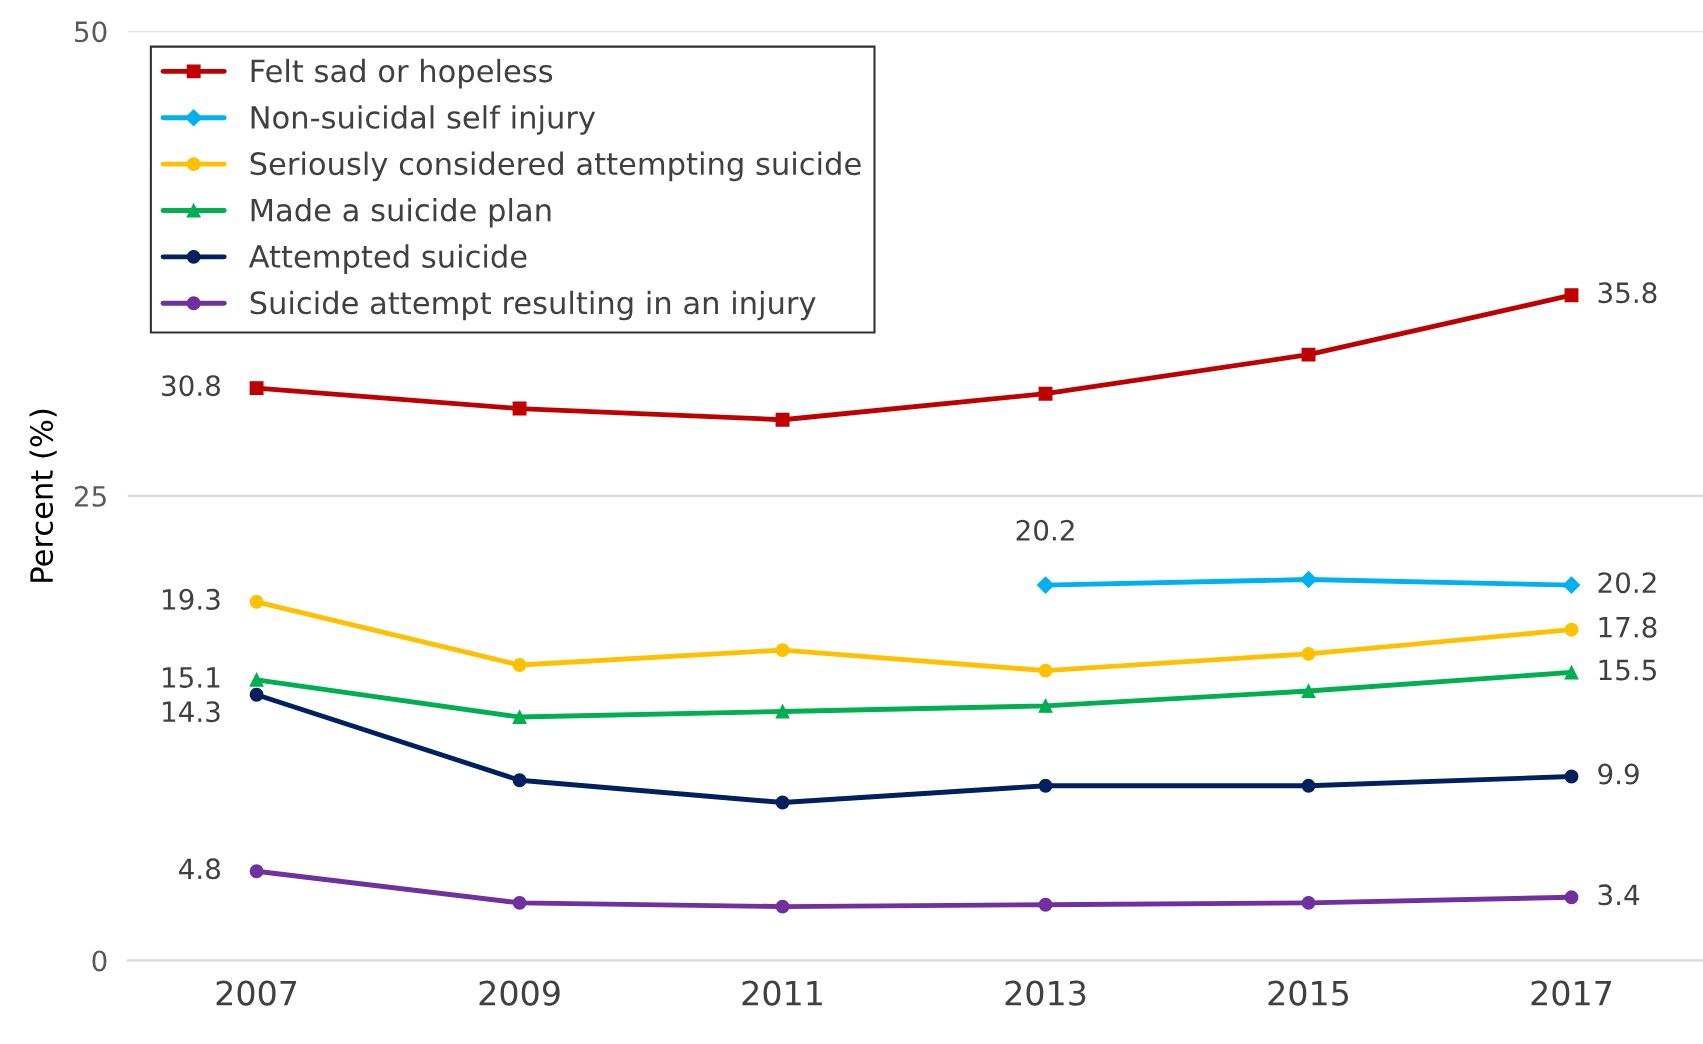  I want to click on data-label: 15.5, so click(1627, 670).